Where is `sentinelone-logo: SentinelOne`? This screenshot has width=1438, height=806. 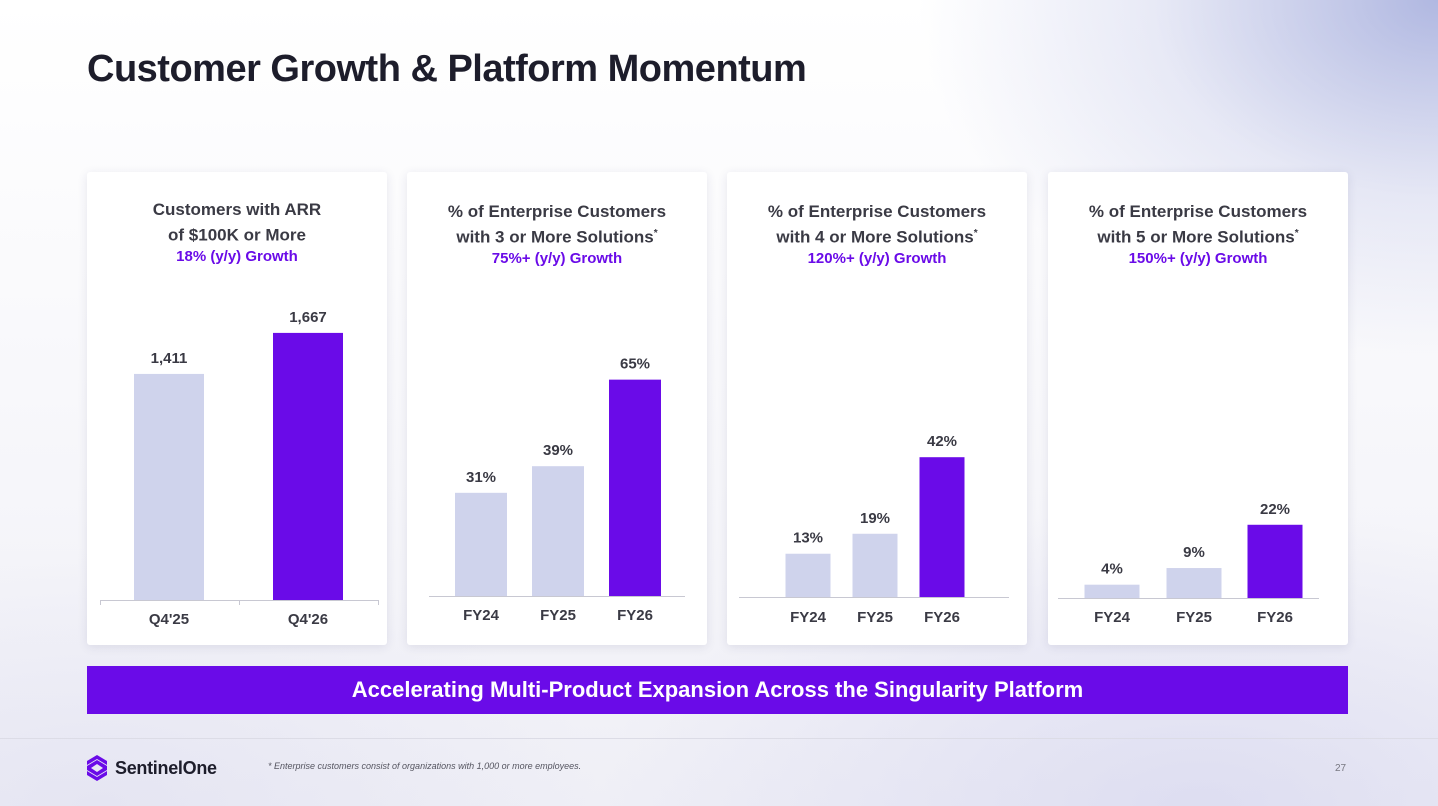
sentinelone-logo: SentinelOne is located at coordinates (152, 768).